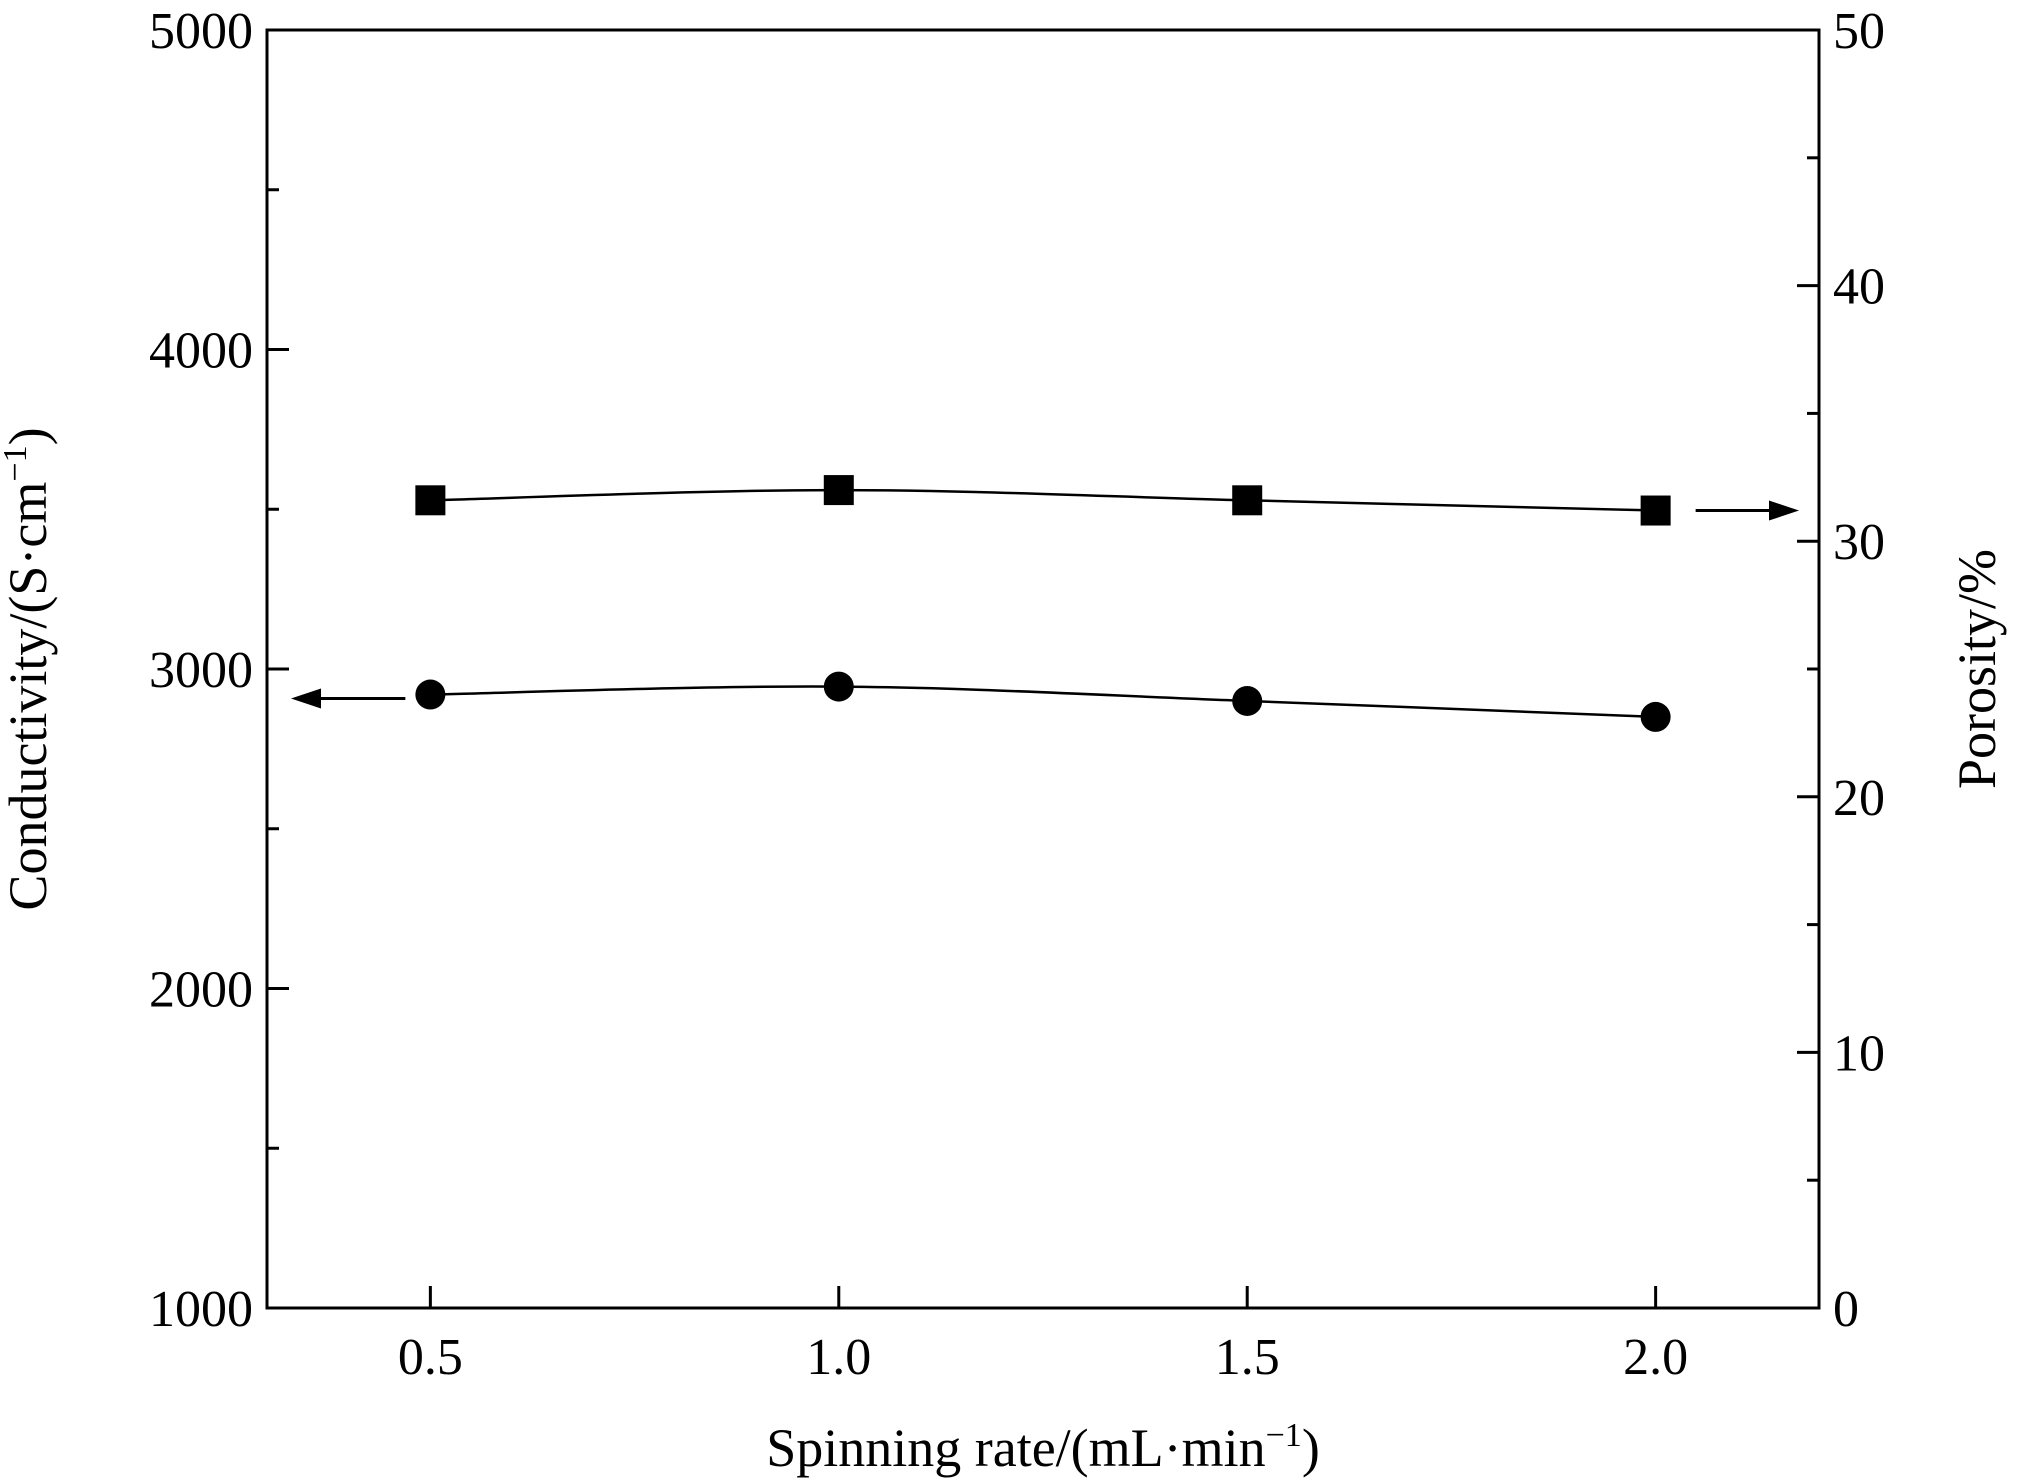 This screenshot has width=2027, height=1481. What do you see at coordinates (201, 351) in the screenshot?
I see `left-tick-label: 4000` at bounding box center [201, 351].